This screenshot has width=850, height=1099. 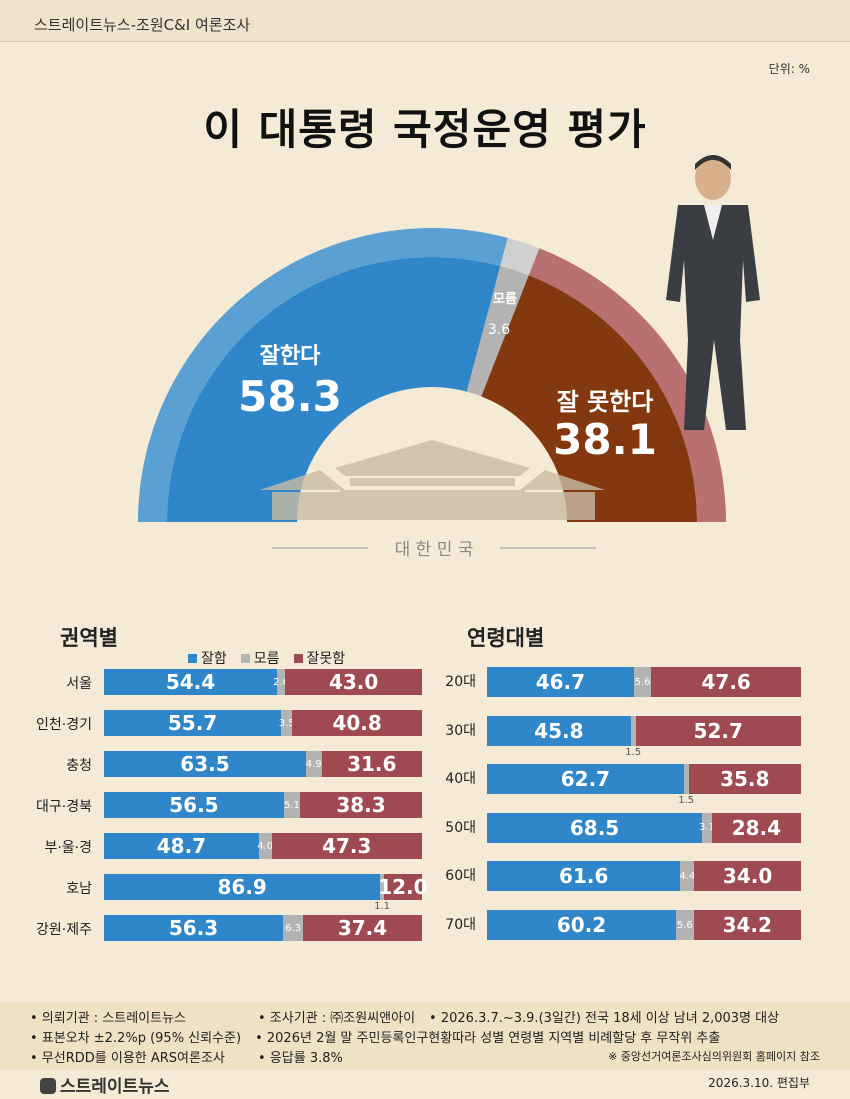 I want to click on bar-unknown: 4.9, so click(x=314, y=764).